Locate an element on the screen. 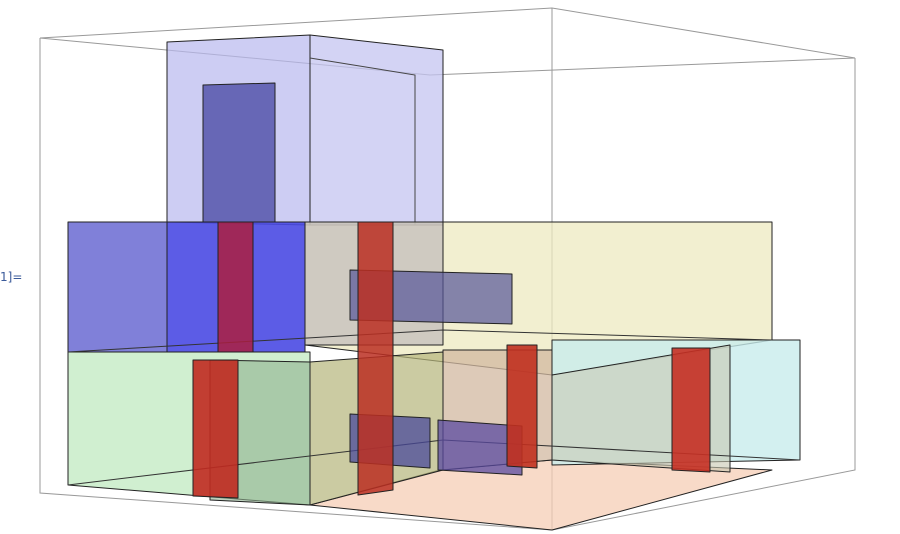 The width and height of the screenshot is (900, 534). tower-face is located at coordinates (376, 130).